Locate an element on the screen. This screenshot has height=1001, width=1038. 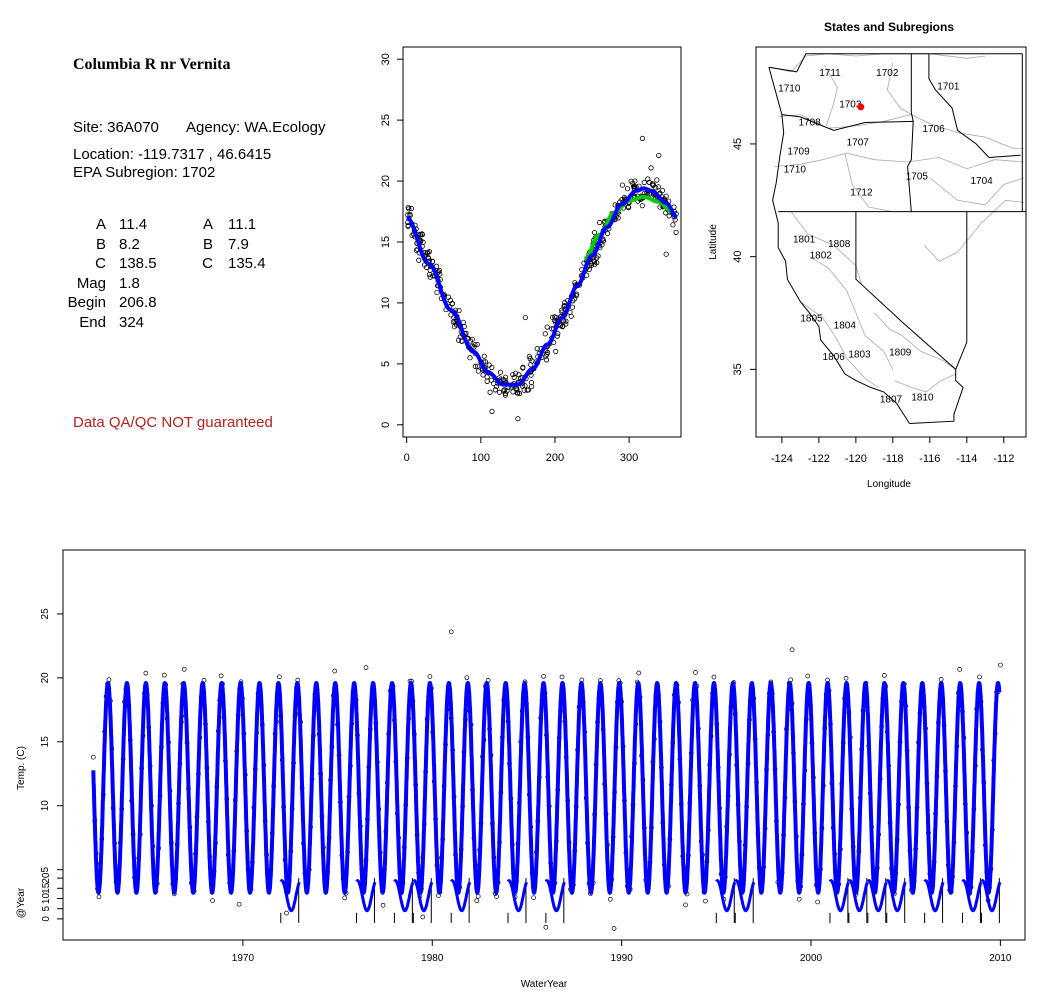
seasonal-plot-frame is located at coordinates (542, 242).